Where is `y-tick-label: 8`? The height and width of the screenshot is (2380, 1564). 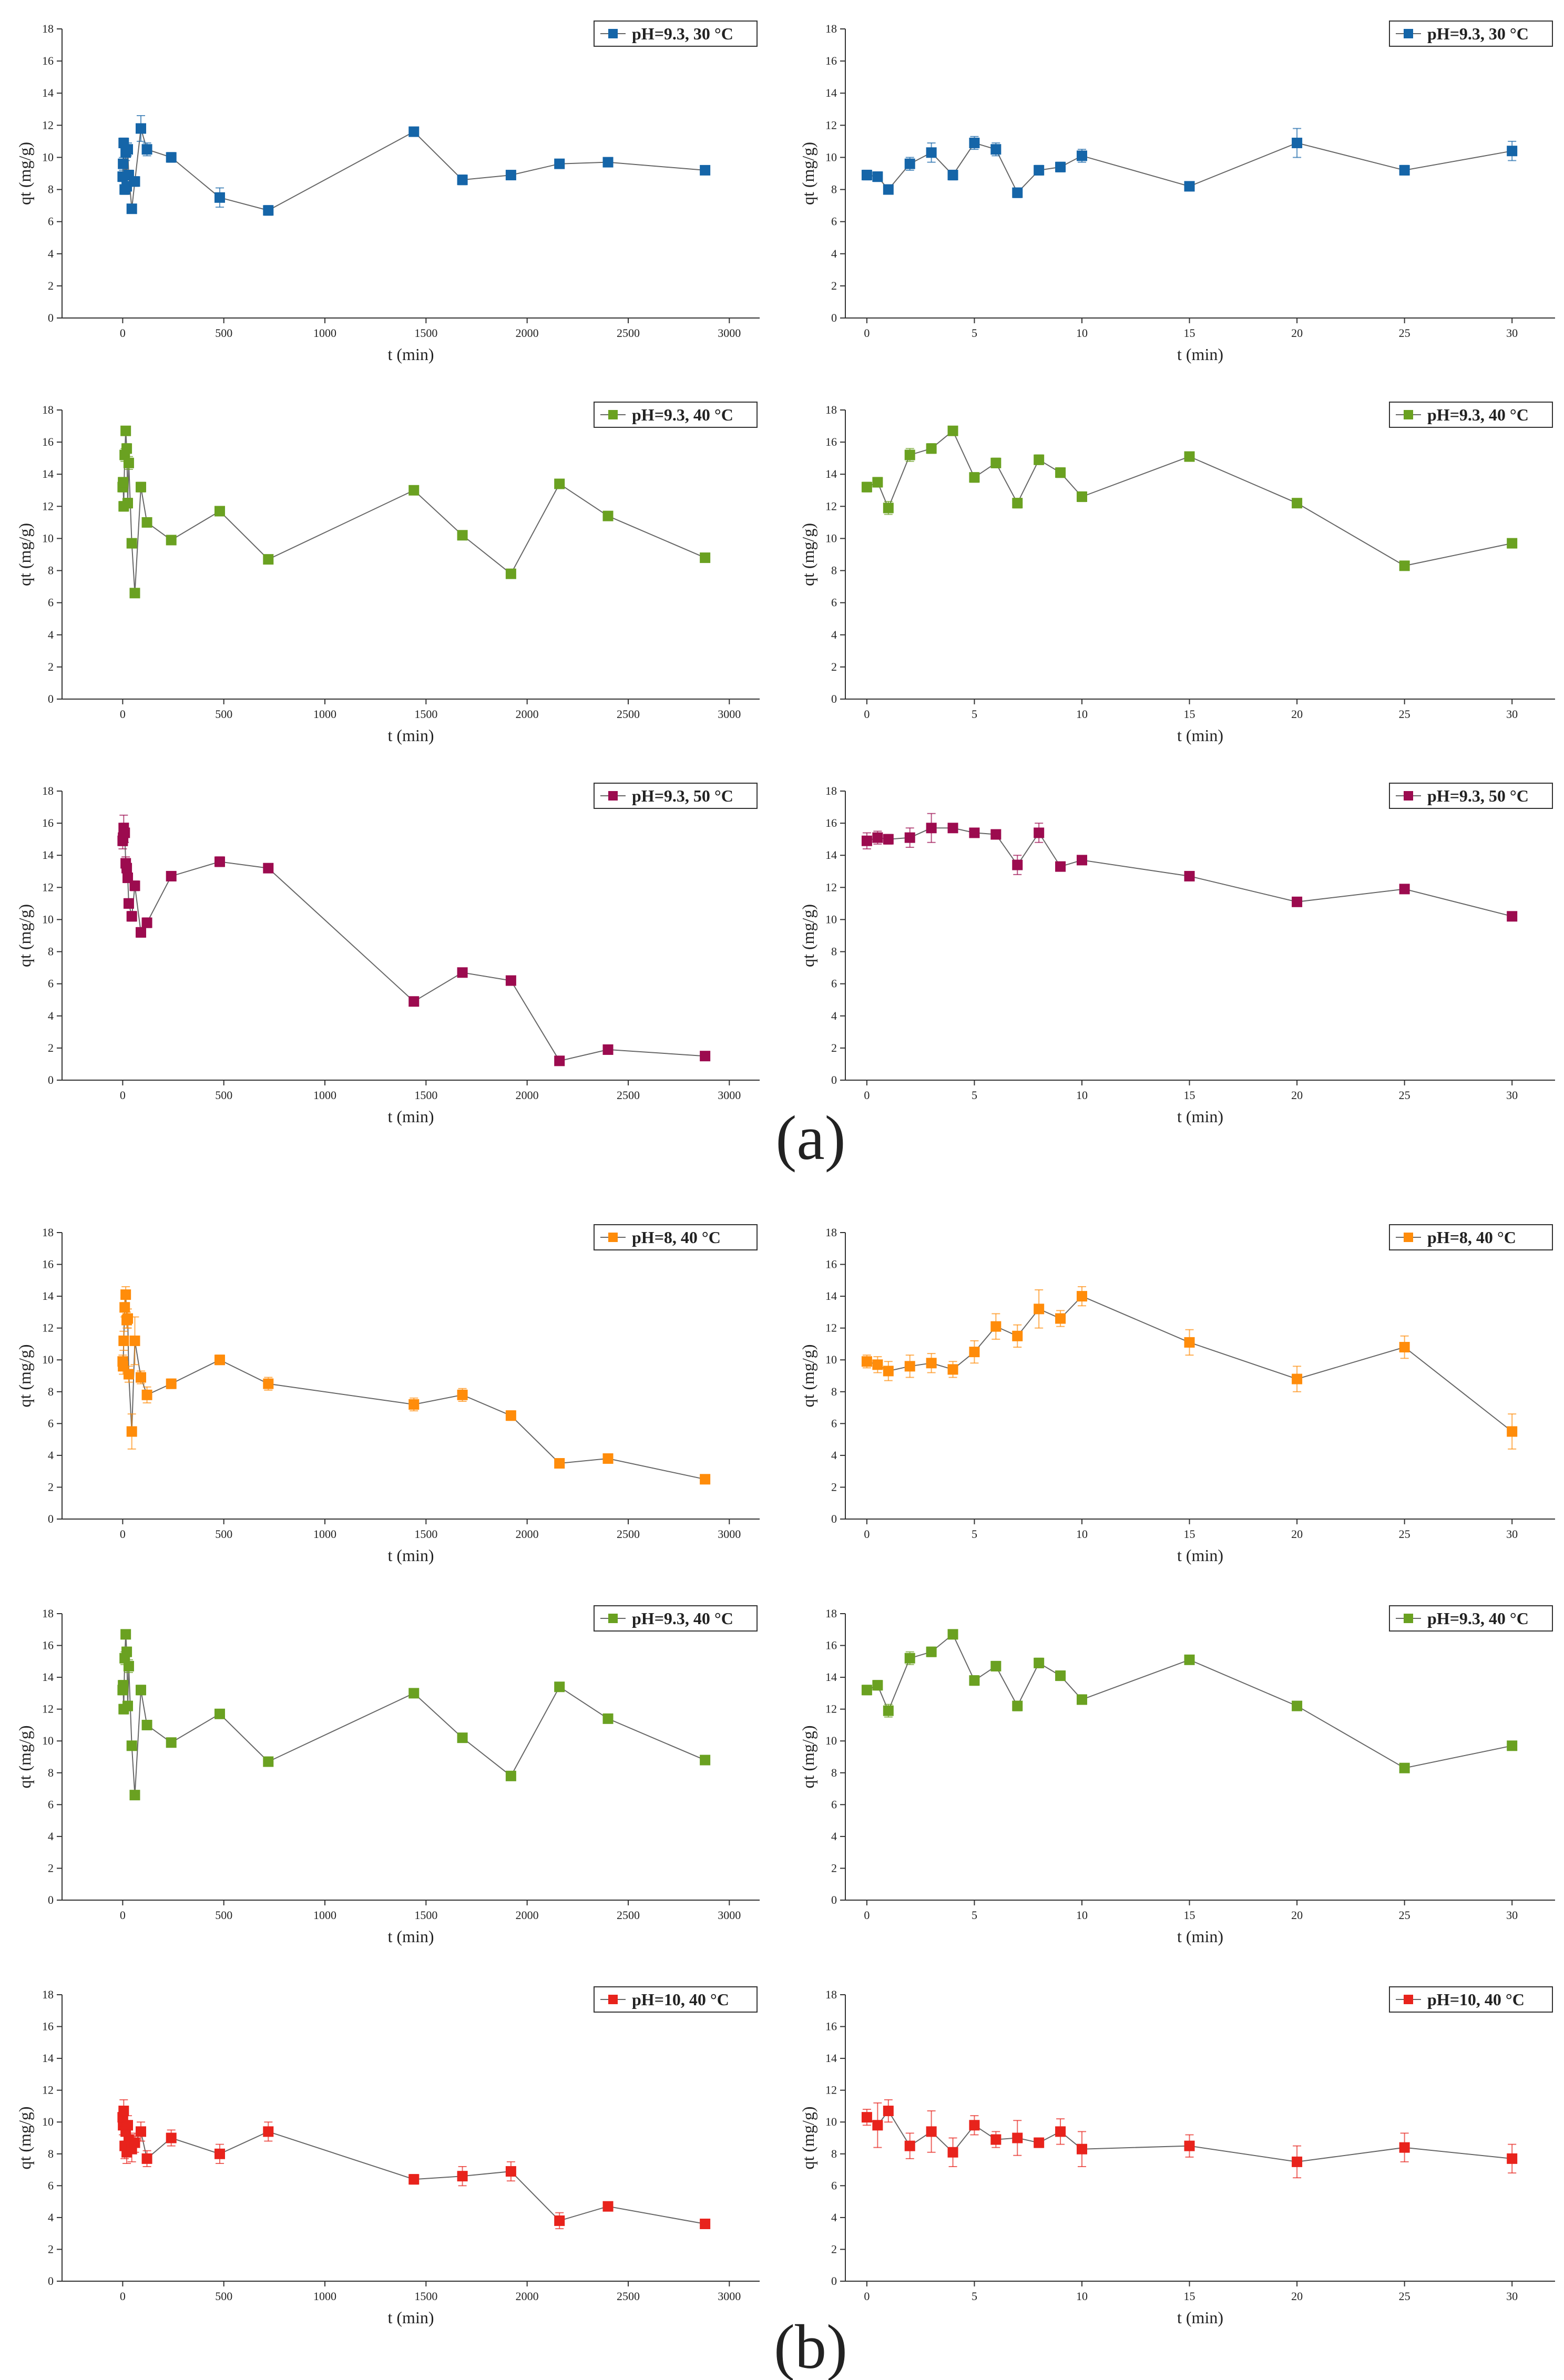 y-tick-label: 8 is located at coordinates (834, 570).